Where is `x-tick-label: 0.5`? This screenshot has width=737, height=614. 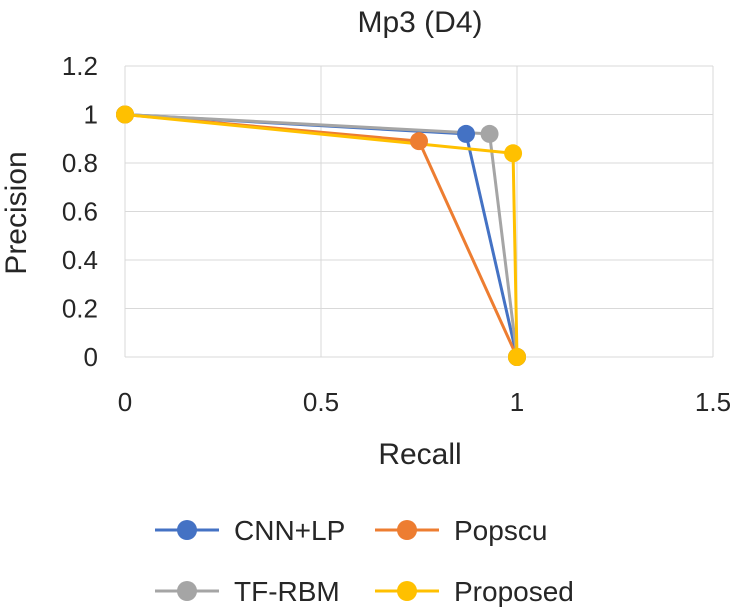 x-tick-label: 0.5 is located at coordinates (321, 402).